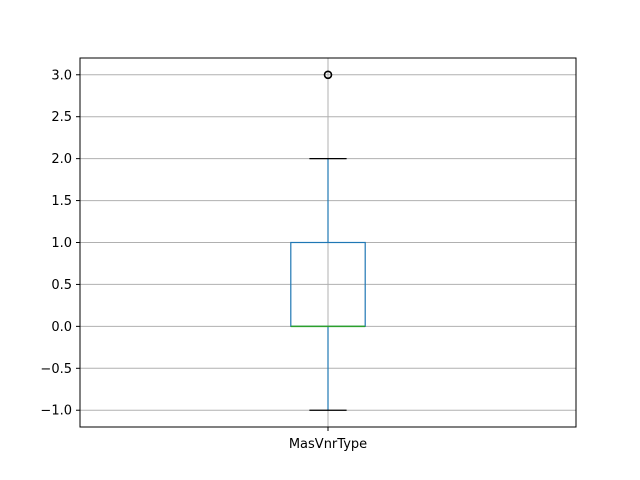  I want to click on y-tick-label: 2.5, so click(61, 117).